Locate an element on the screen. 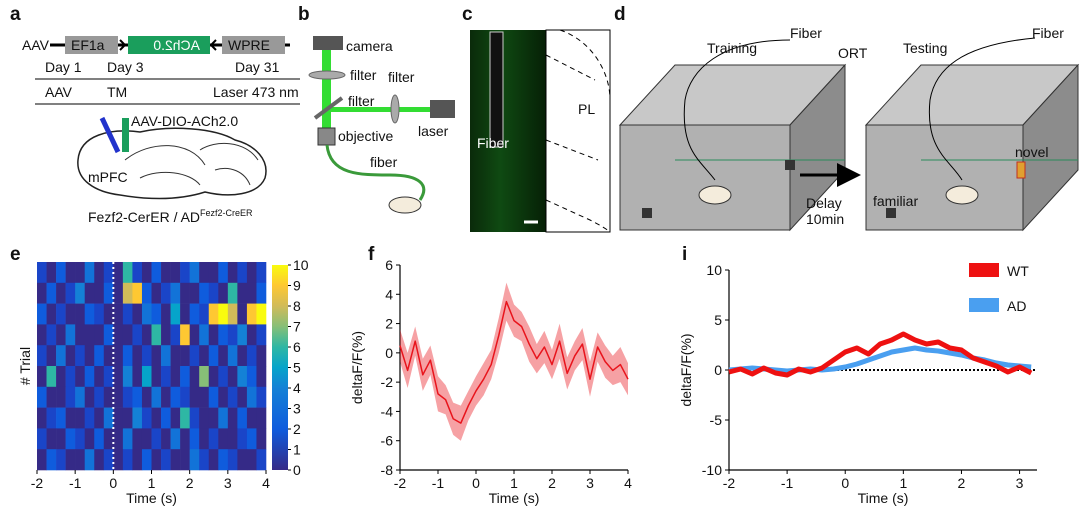 This screenshot has height=510, width=1080. y-tick-label: -10 is located at coordinates (712, 470).